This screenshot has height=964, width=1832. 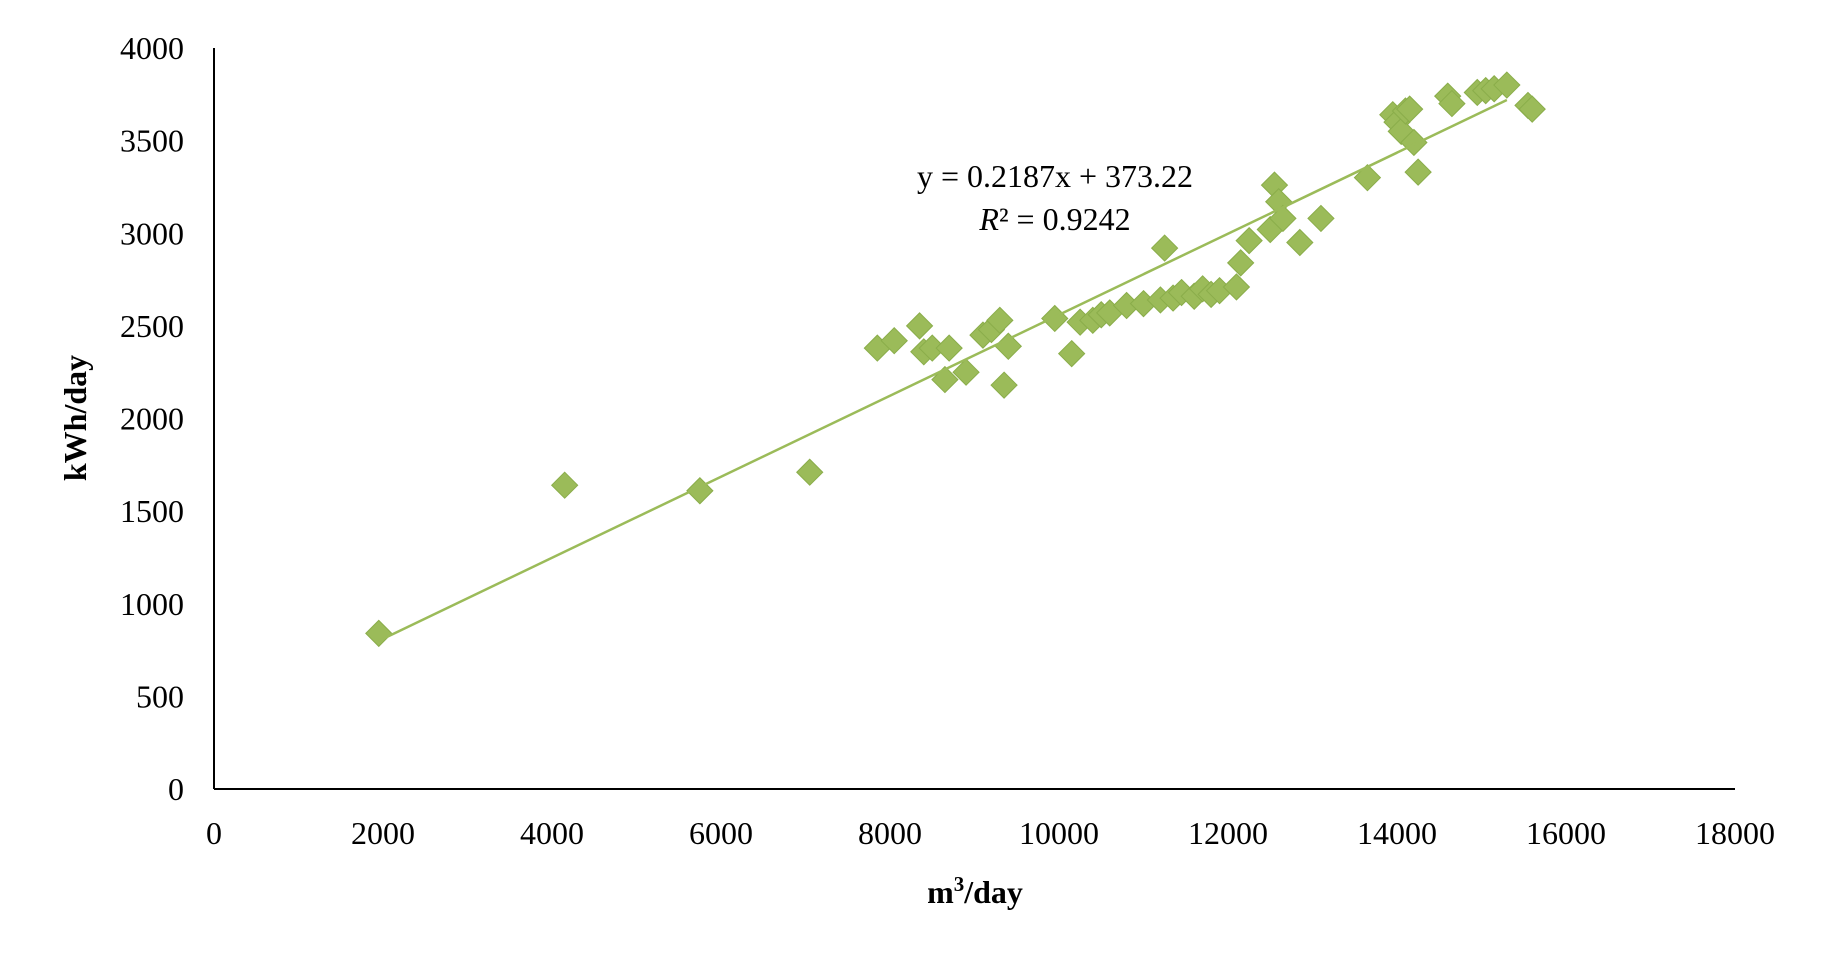 What do you see at coordinates (721, 833) in the screenshot?
I see `x-tick-label: 6000` at bounding box center [721, 833].